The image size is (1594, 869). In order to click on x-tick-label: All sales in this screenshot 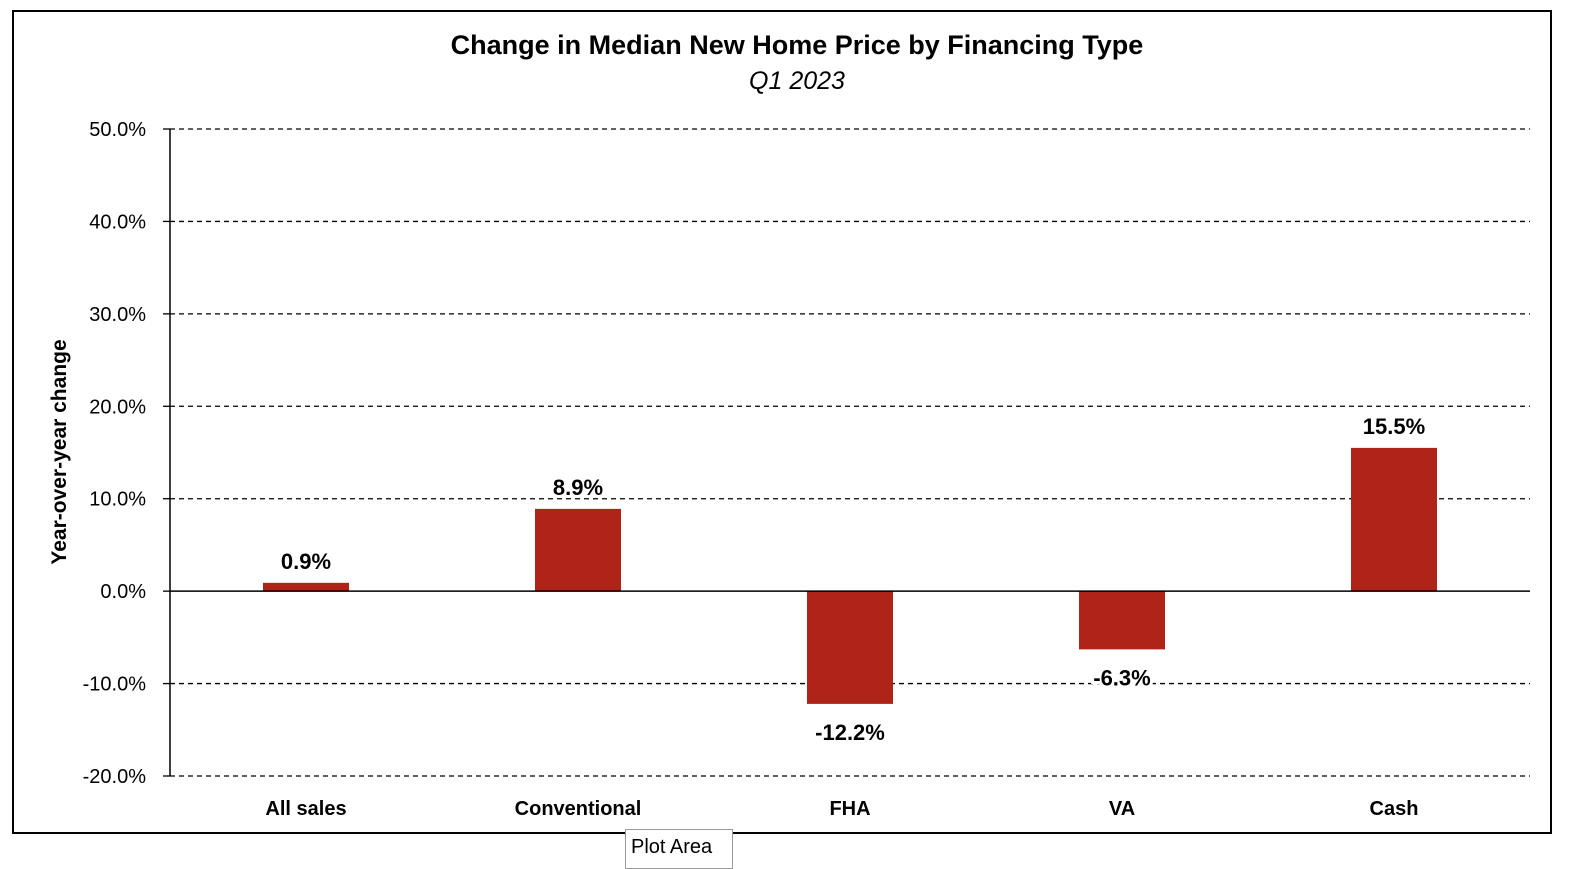, I will do `click(305, 809)`.